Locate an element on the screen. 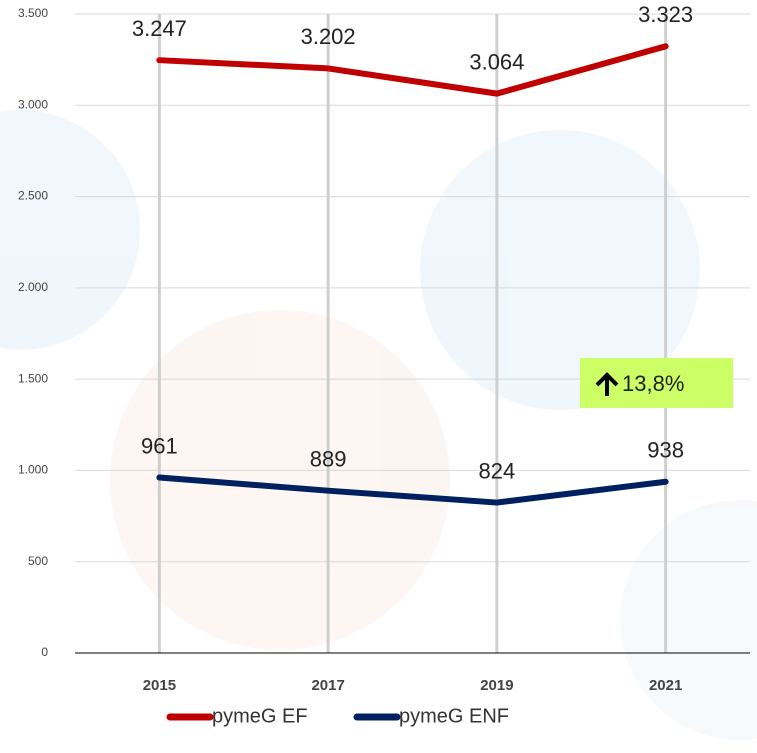 Image resolution: width=757 pixels, height=753 pixels. data-label: 961 is located at coordinates (159, 445).